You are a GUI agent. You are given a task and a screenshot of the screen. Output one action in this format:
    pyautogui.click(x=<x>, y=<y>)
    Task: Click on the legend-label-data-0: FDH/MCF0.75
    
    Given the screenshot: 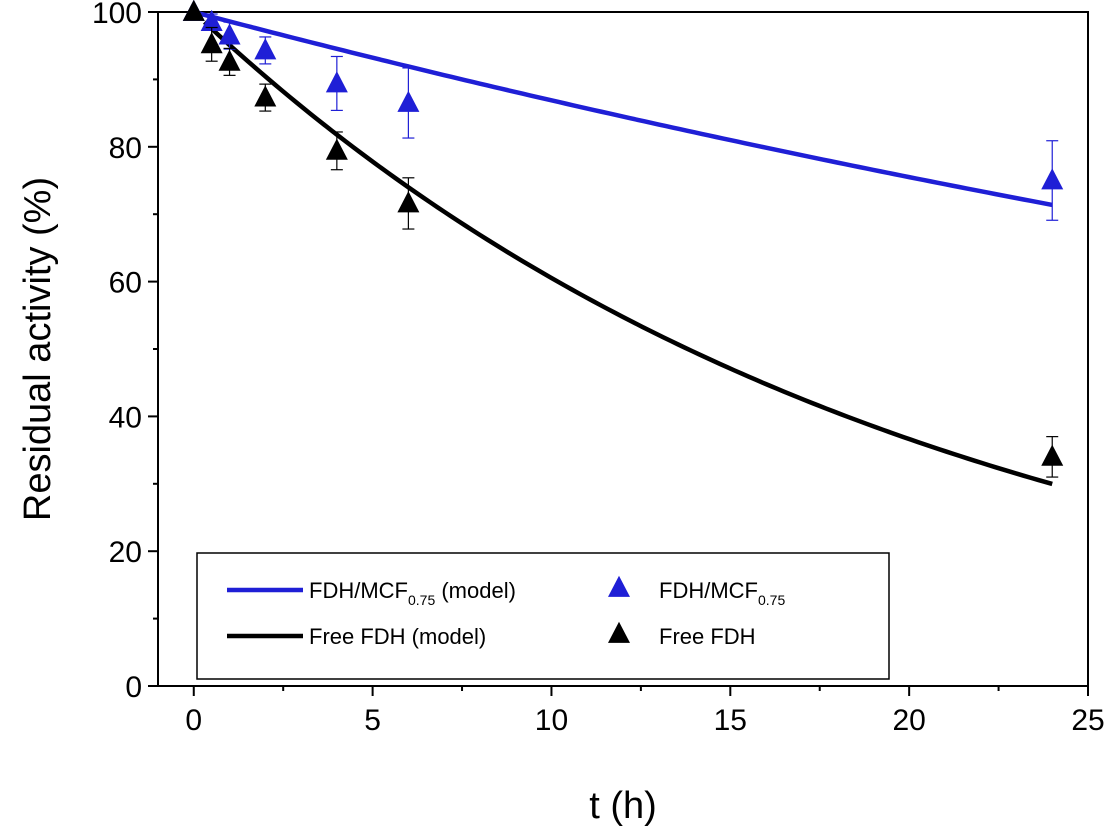 What is the action you would take?
    pyautogui.click(x=722, y=593)
    